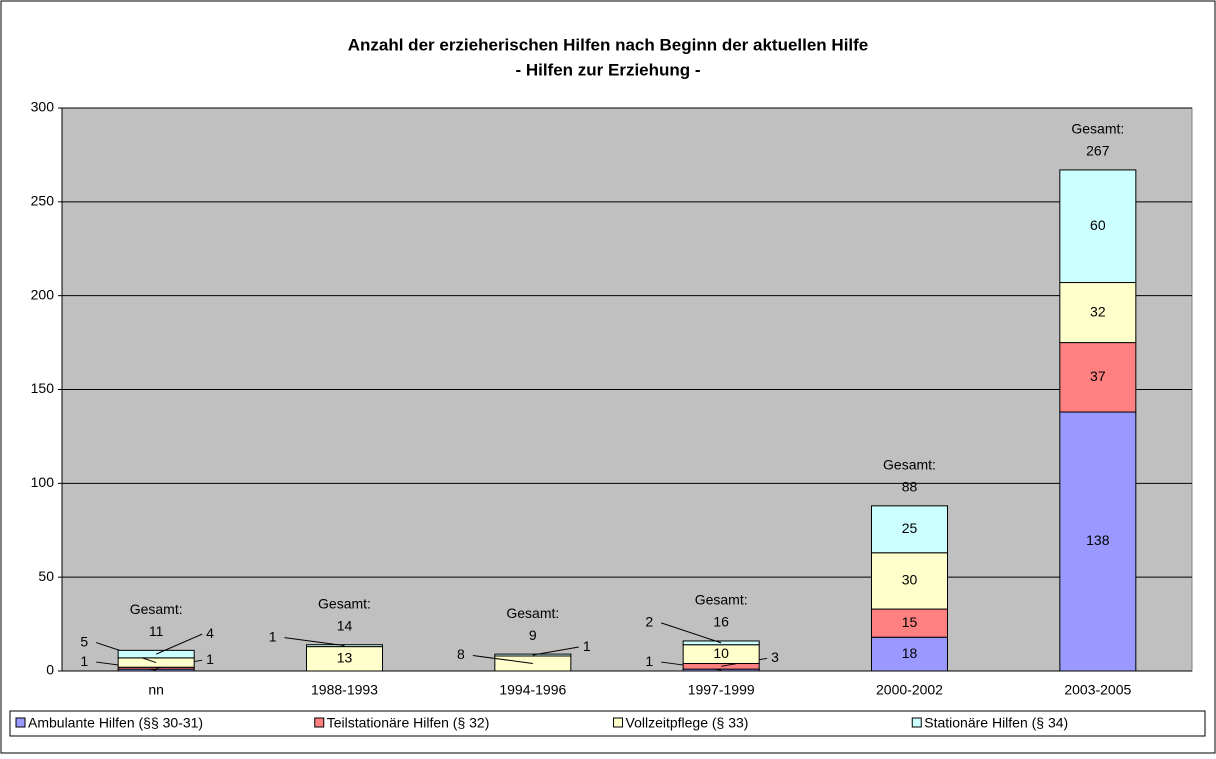 The height and width of the screenshot is (759, 1216). I want to click on y-tick-label: 50, so click(46, 576).